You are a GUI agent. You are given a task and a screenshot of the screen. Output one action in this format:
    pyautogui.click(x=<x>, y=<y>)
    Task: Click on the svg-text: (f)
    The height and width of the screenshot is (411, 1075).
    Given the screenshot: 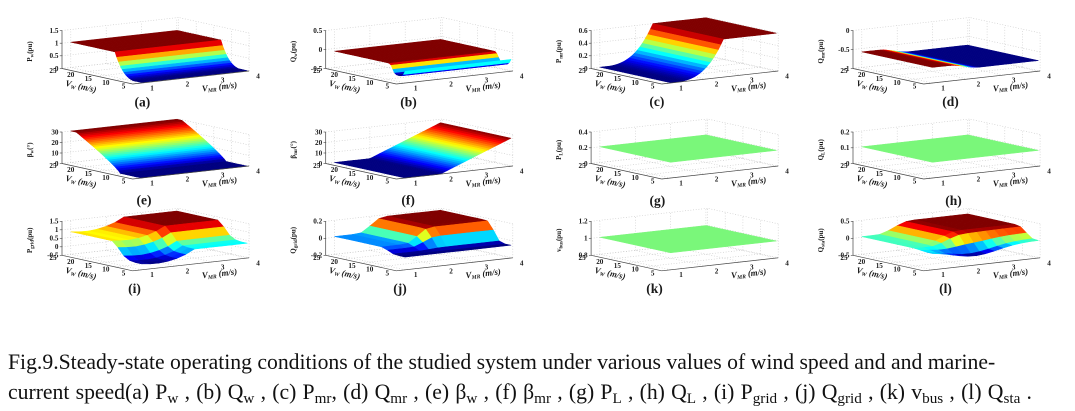 What is the action you would take?
    pyautogui.click(x=408, y=200)
    